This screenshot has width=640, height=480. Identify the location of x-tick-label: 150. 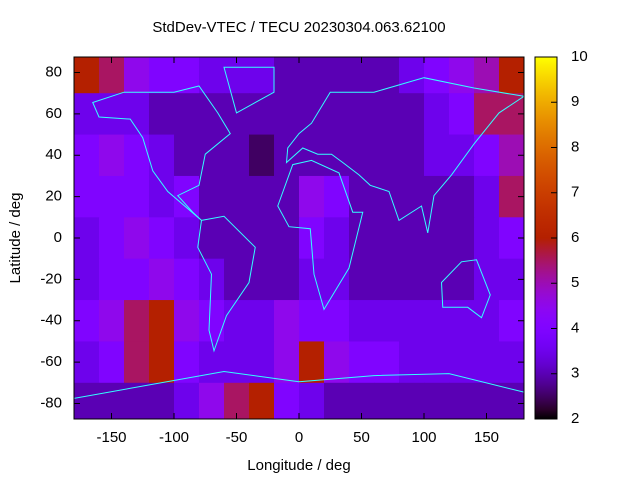
(486, 437).